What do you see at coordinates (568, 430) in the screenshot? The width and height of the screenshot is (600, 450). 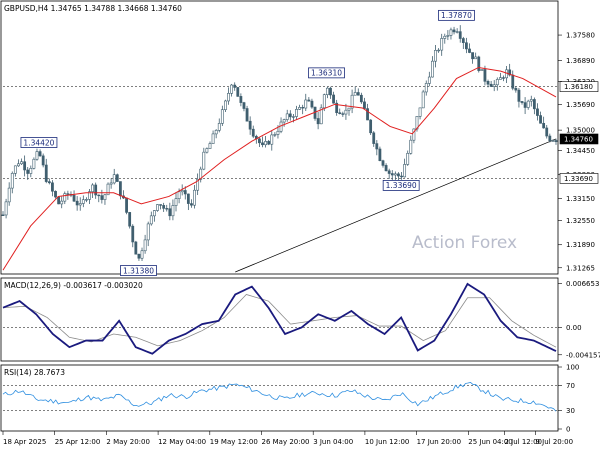 I see `rsi-tick-label: 0` at bounding box center [568, 430].